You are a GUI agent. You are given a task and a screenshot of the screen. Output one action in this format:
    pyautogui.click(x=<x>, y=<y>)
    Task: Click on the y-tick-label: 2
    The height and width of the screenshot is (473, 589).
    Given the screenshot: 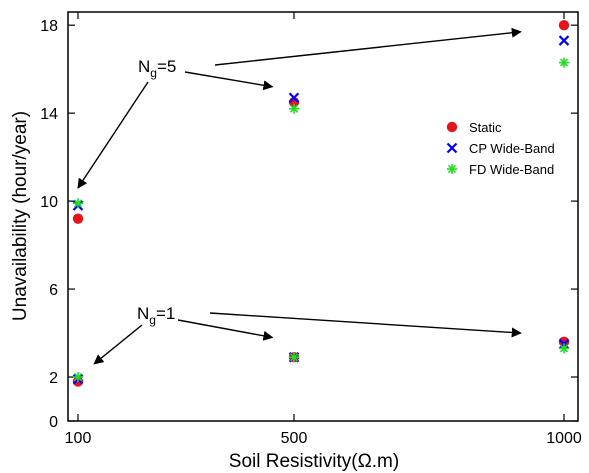 What is the action you would take?
    pyautogui.click(x=53, y=378)
    